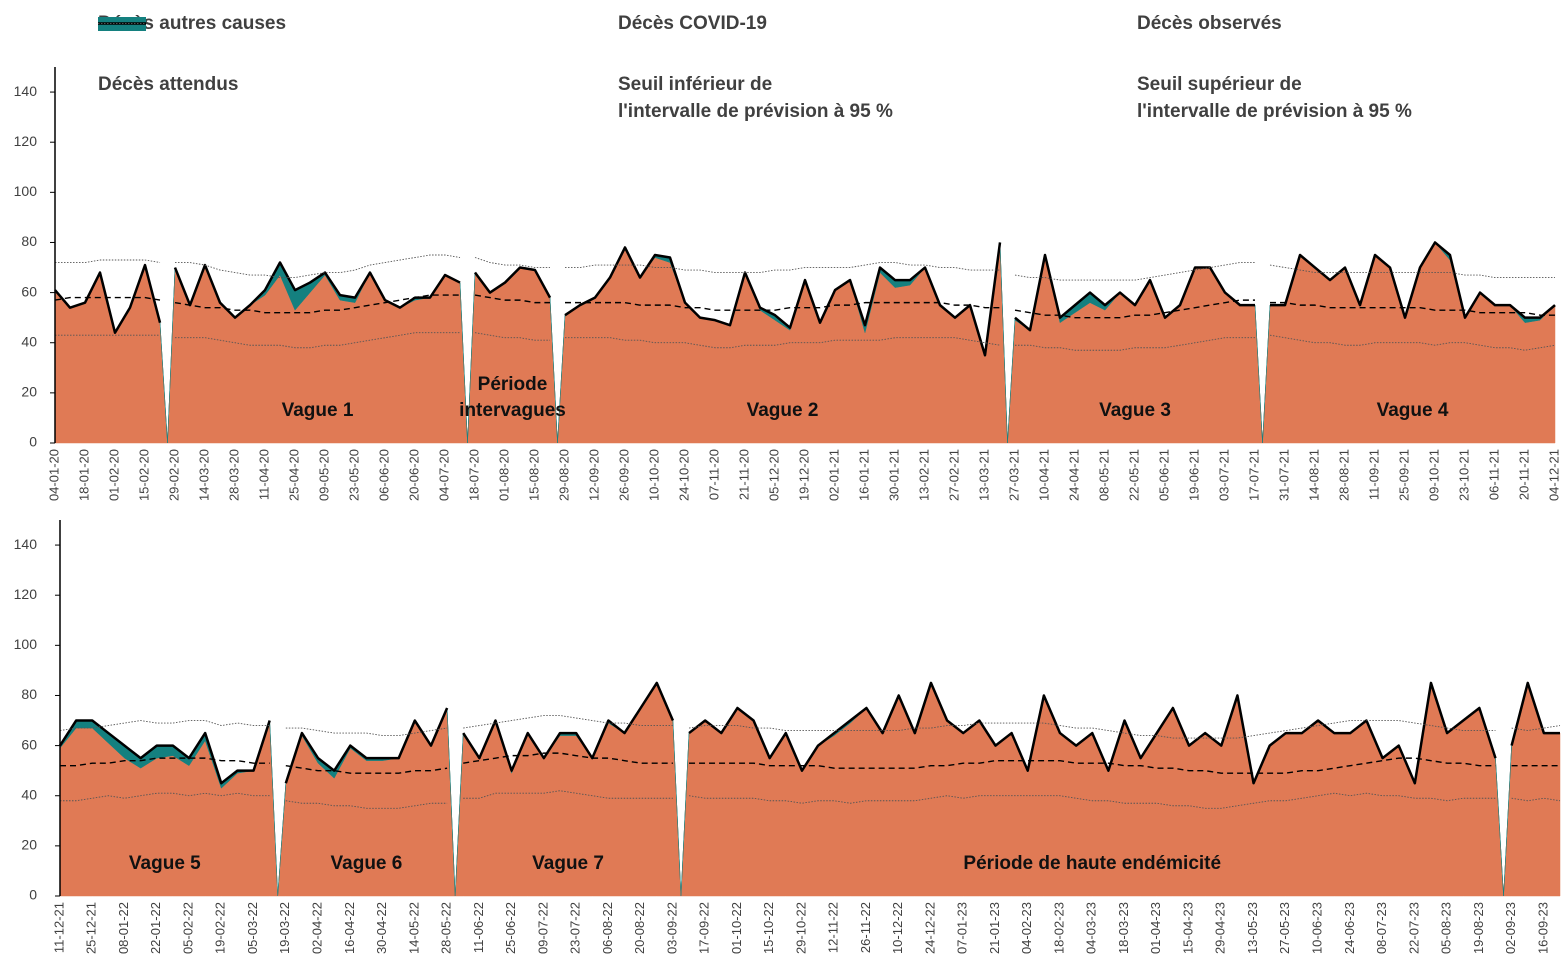 This screenshot has height=977, width=1564. I want to click on y-tick-label: 140, so click(26, 91).